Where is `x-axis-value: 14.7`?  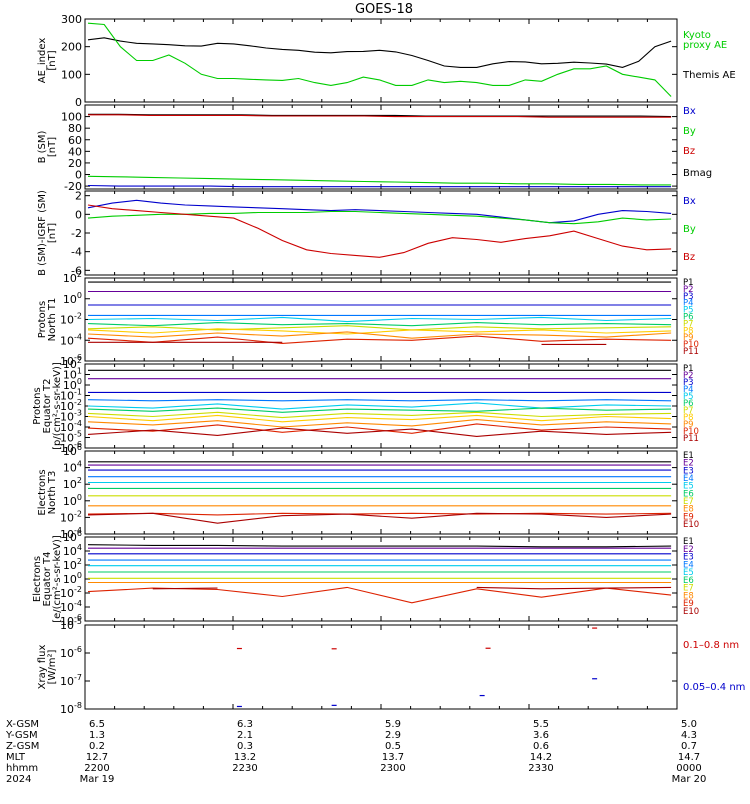
x-axis-value: 14.7 is located at coordinates (689, 757).